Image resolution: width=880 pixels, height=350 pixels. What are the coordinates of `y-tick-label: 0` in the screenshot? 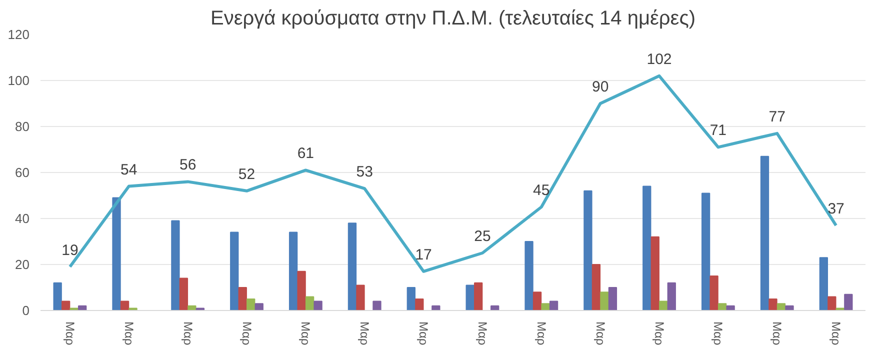 It's located at (26, 310).